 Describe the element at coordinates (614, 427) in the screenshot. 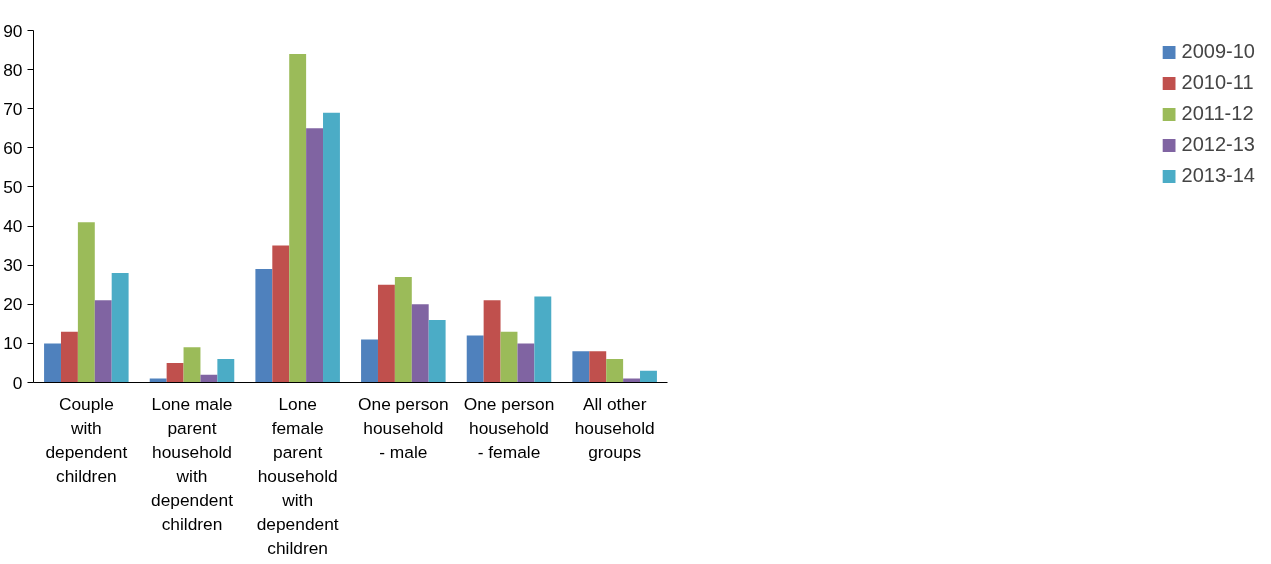

I see `x-tick-label: All other household groups` at that location.